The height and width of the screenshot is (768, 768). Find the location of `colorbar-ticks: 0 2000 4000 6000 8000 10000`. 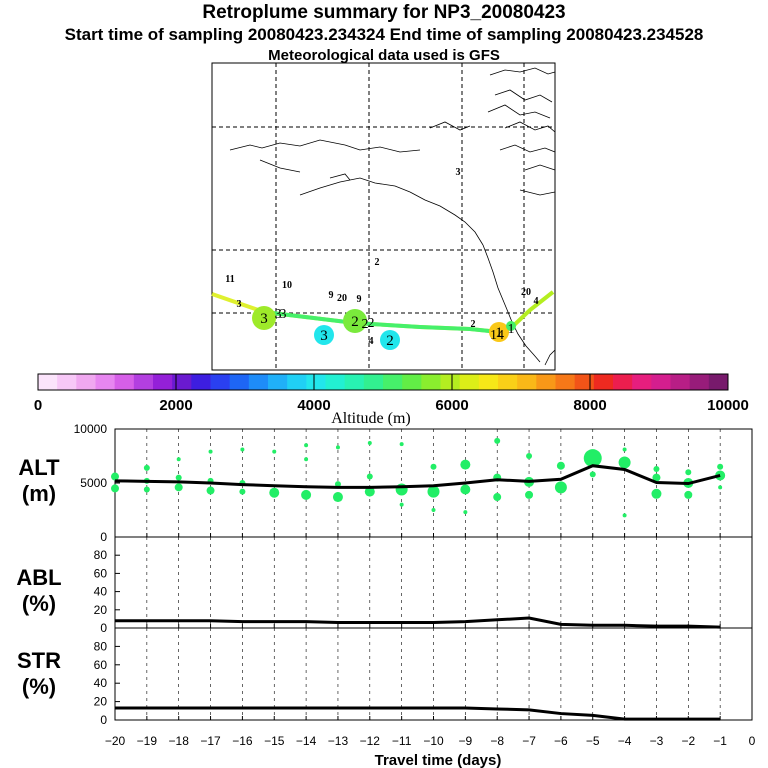

colorbar-ticks: 0 2000 4000 6000 8000 10000 is located at coordinates (391, 394).